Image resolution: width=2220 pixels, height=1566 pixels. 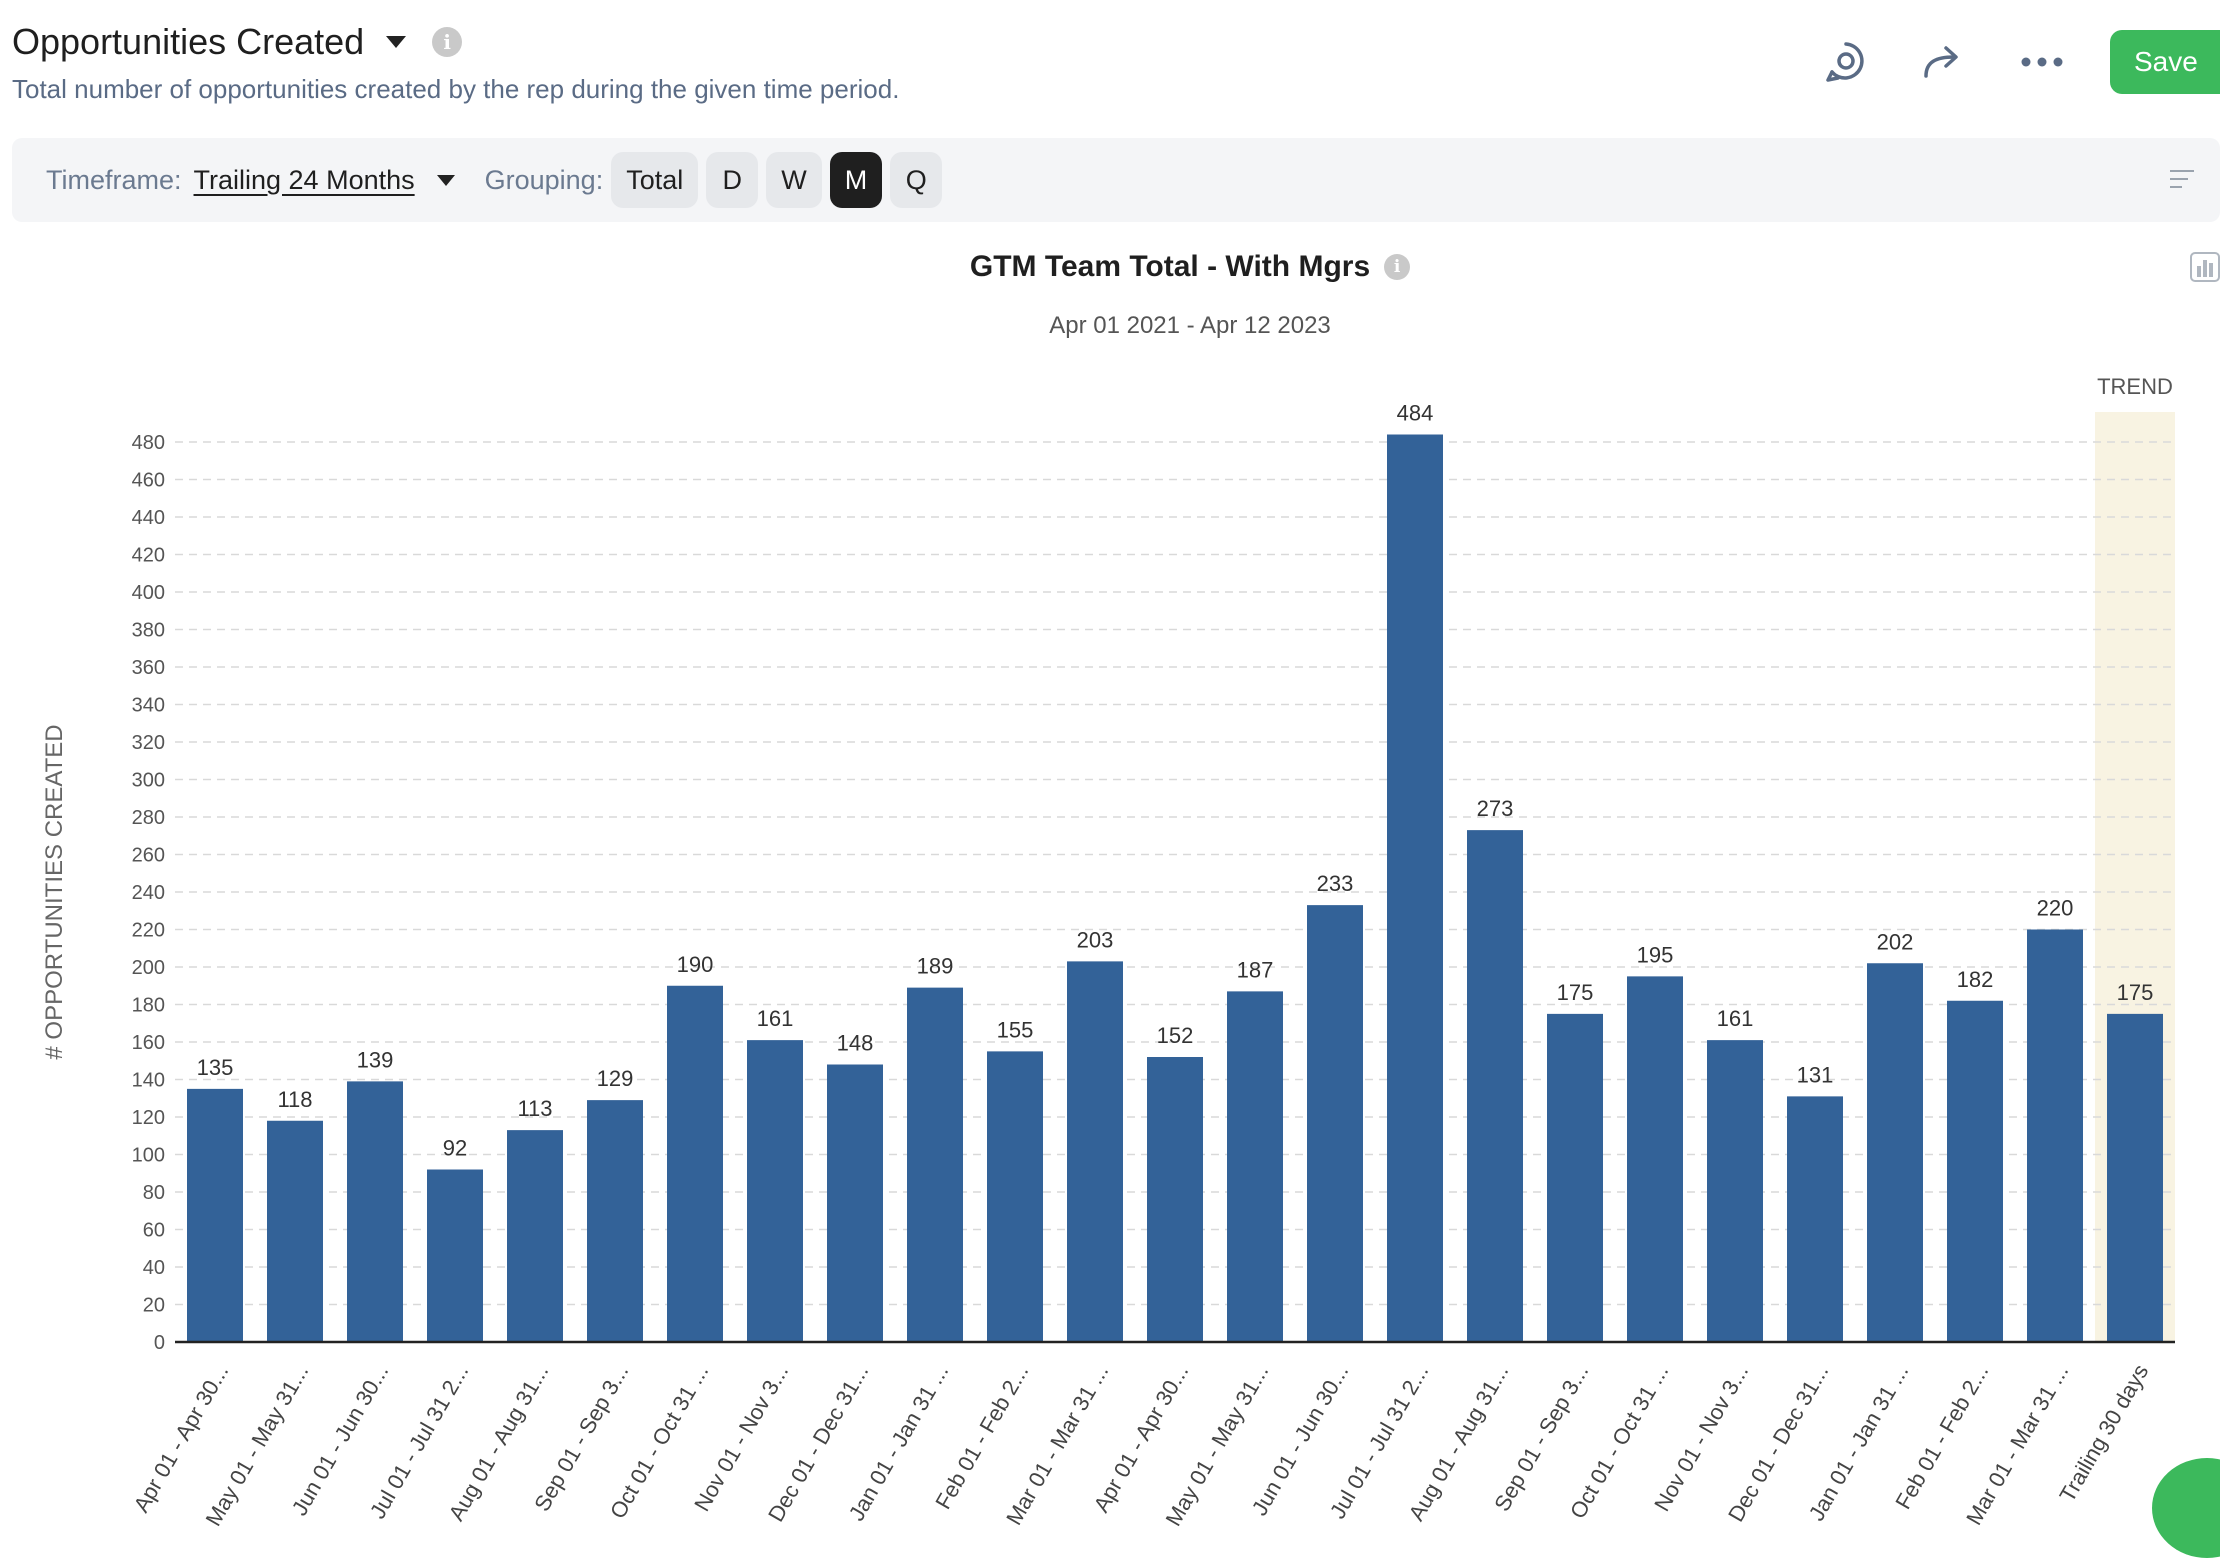 I want to click on y-tick-label: 140, so click(x=148, y=1081).